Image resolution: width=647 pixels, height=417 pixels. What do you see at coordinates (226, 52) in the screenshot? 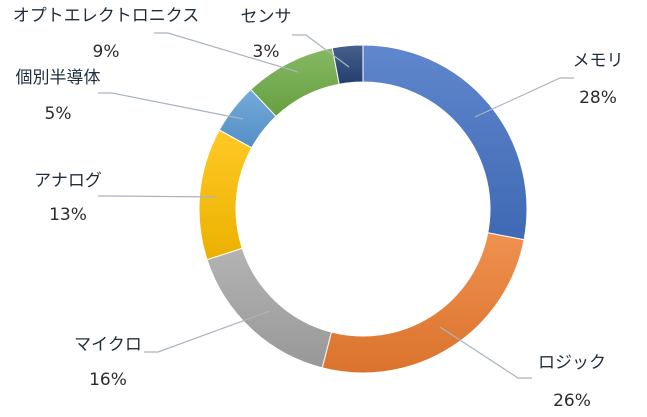
I see `slice-6-leader-line` at bounding box center [226, 52].